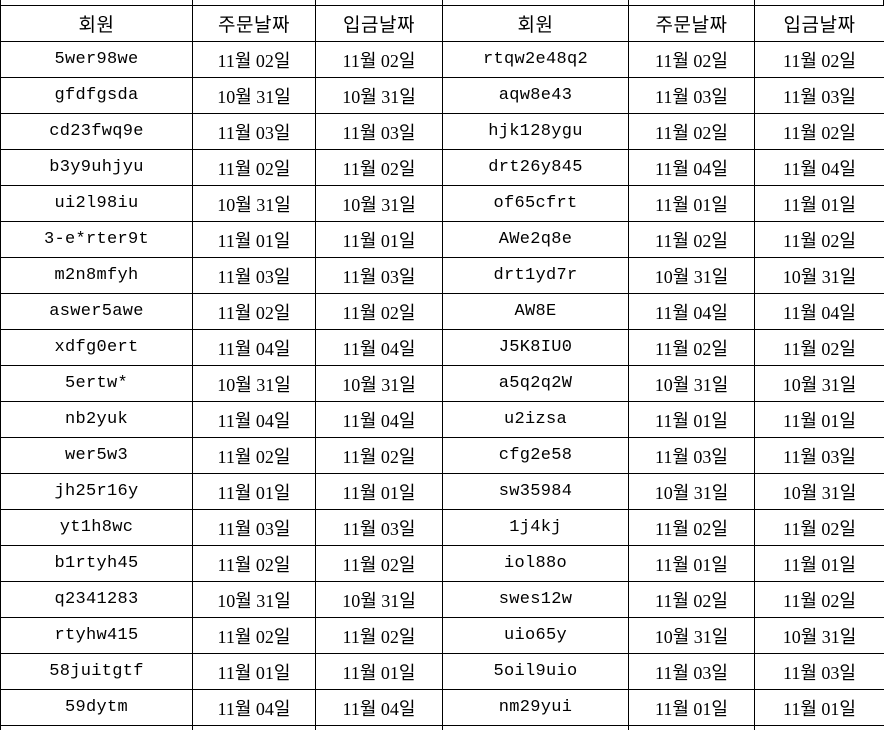  Describe the element at coordinates (535, 203) in the screenshot. I see `cell-member-right: of65cfrt` at that location.